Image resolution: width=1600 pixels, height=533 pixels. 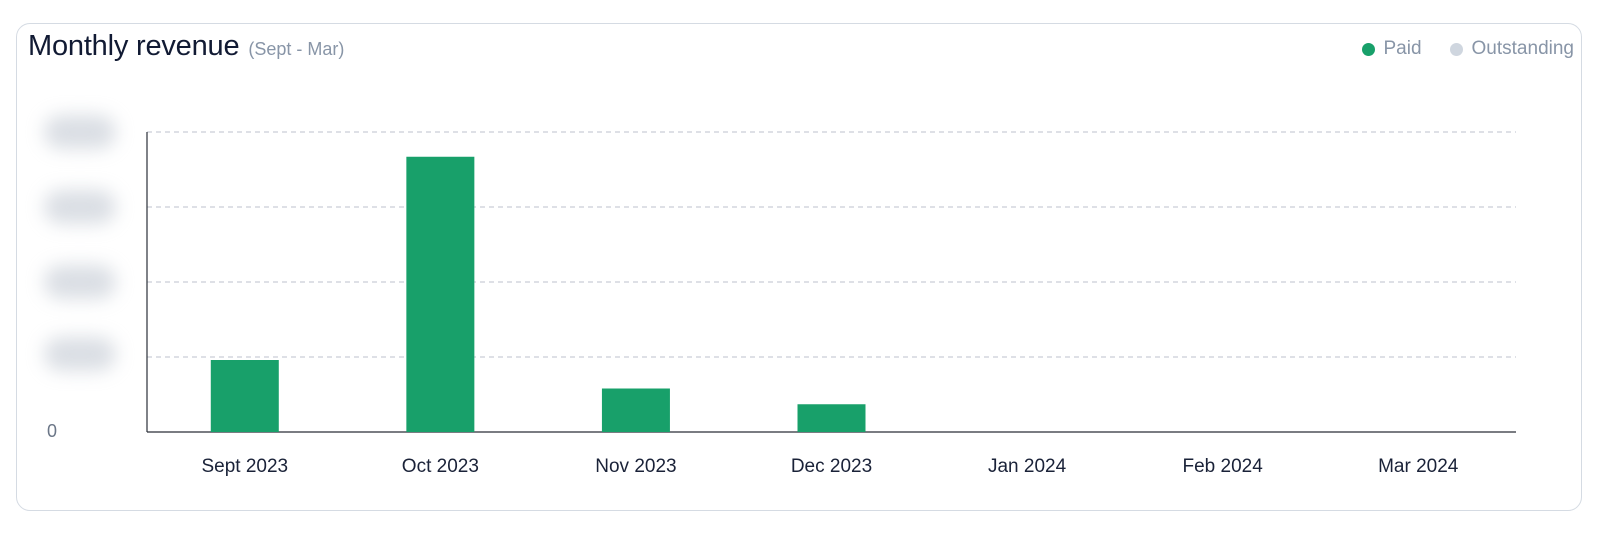 I want to click on x-tick-label: Dec 2023, so click(x=831, y=466).